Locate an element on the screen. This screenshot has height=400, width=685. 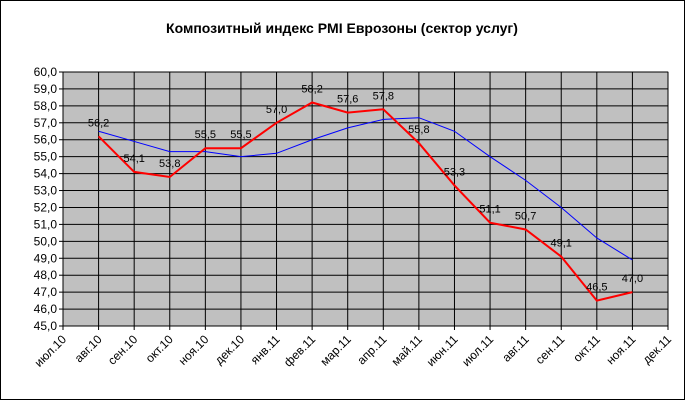
data-label: 46,5 is located at coordinates (596, 288).